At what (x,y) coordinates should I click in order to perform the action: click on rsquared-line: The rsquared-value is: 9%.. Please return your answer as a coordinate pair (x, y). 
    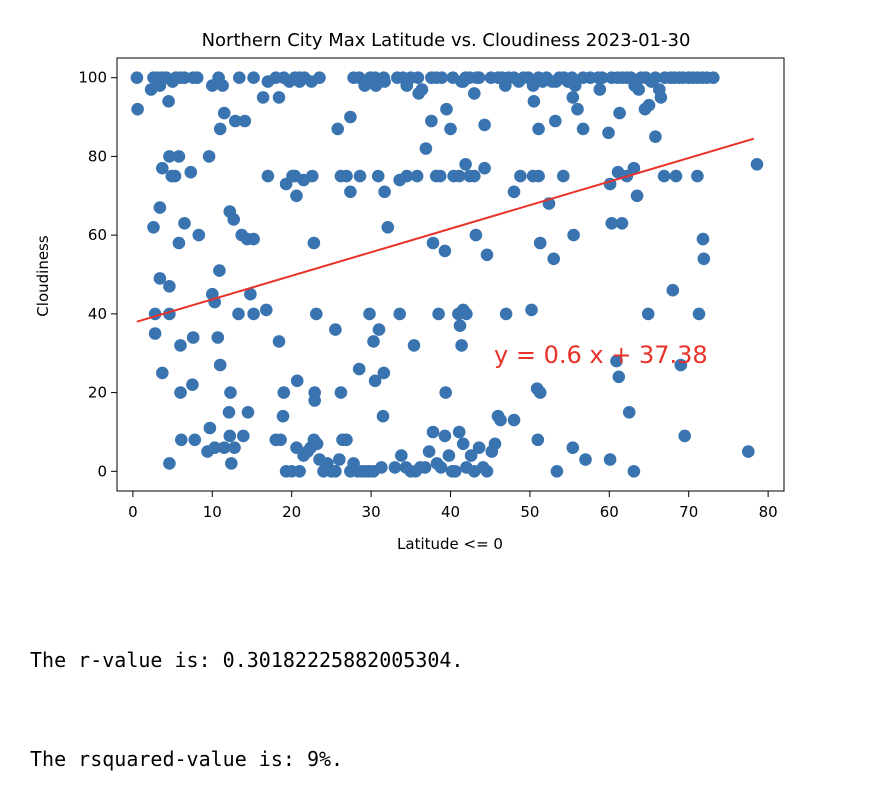
    Looking at the image, I should click on (187, 759).